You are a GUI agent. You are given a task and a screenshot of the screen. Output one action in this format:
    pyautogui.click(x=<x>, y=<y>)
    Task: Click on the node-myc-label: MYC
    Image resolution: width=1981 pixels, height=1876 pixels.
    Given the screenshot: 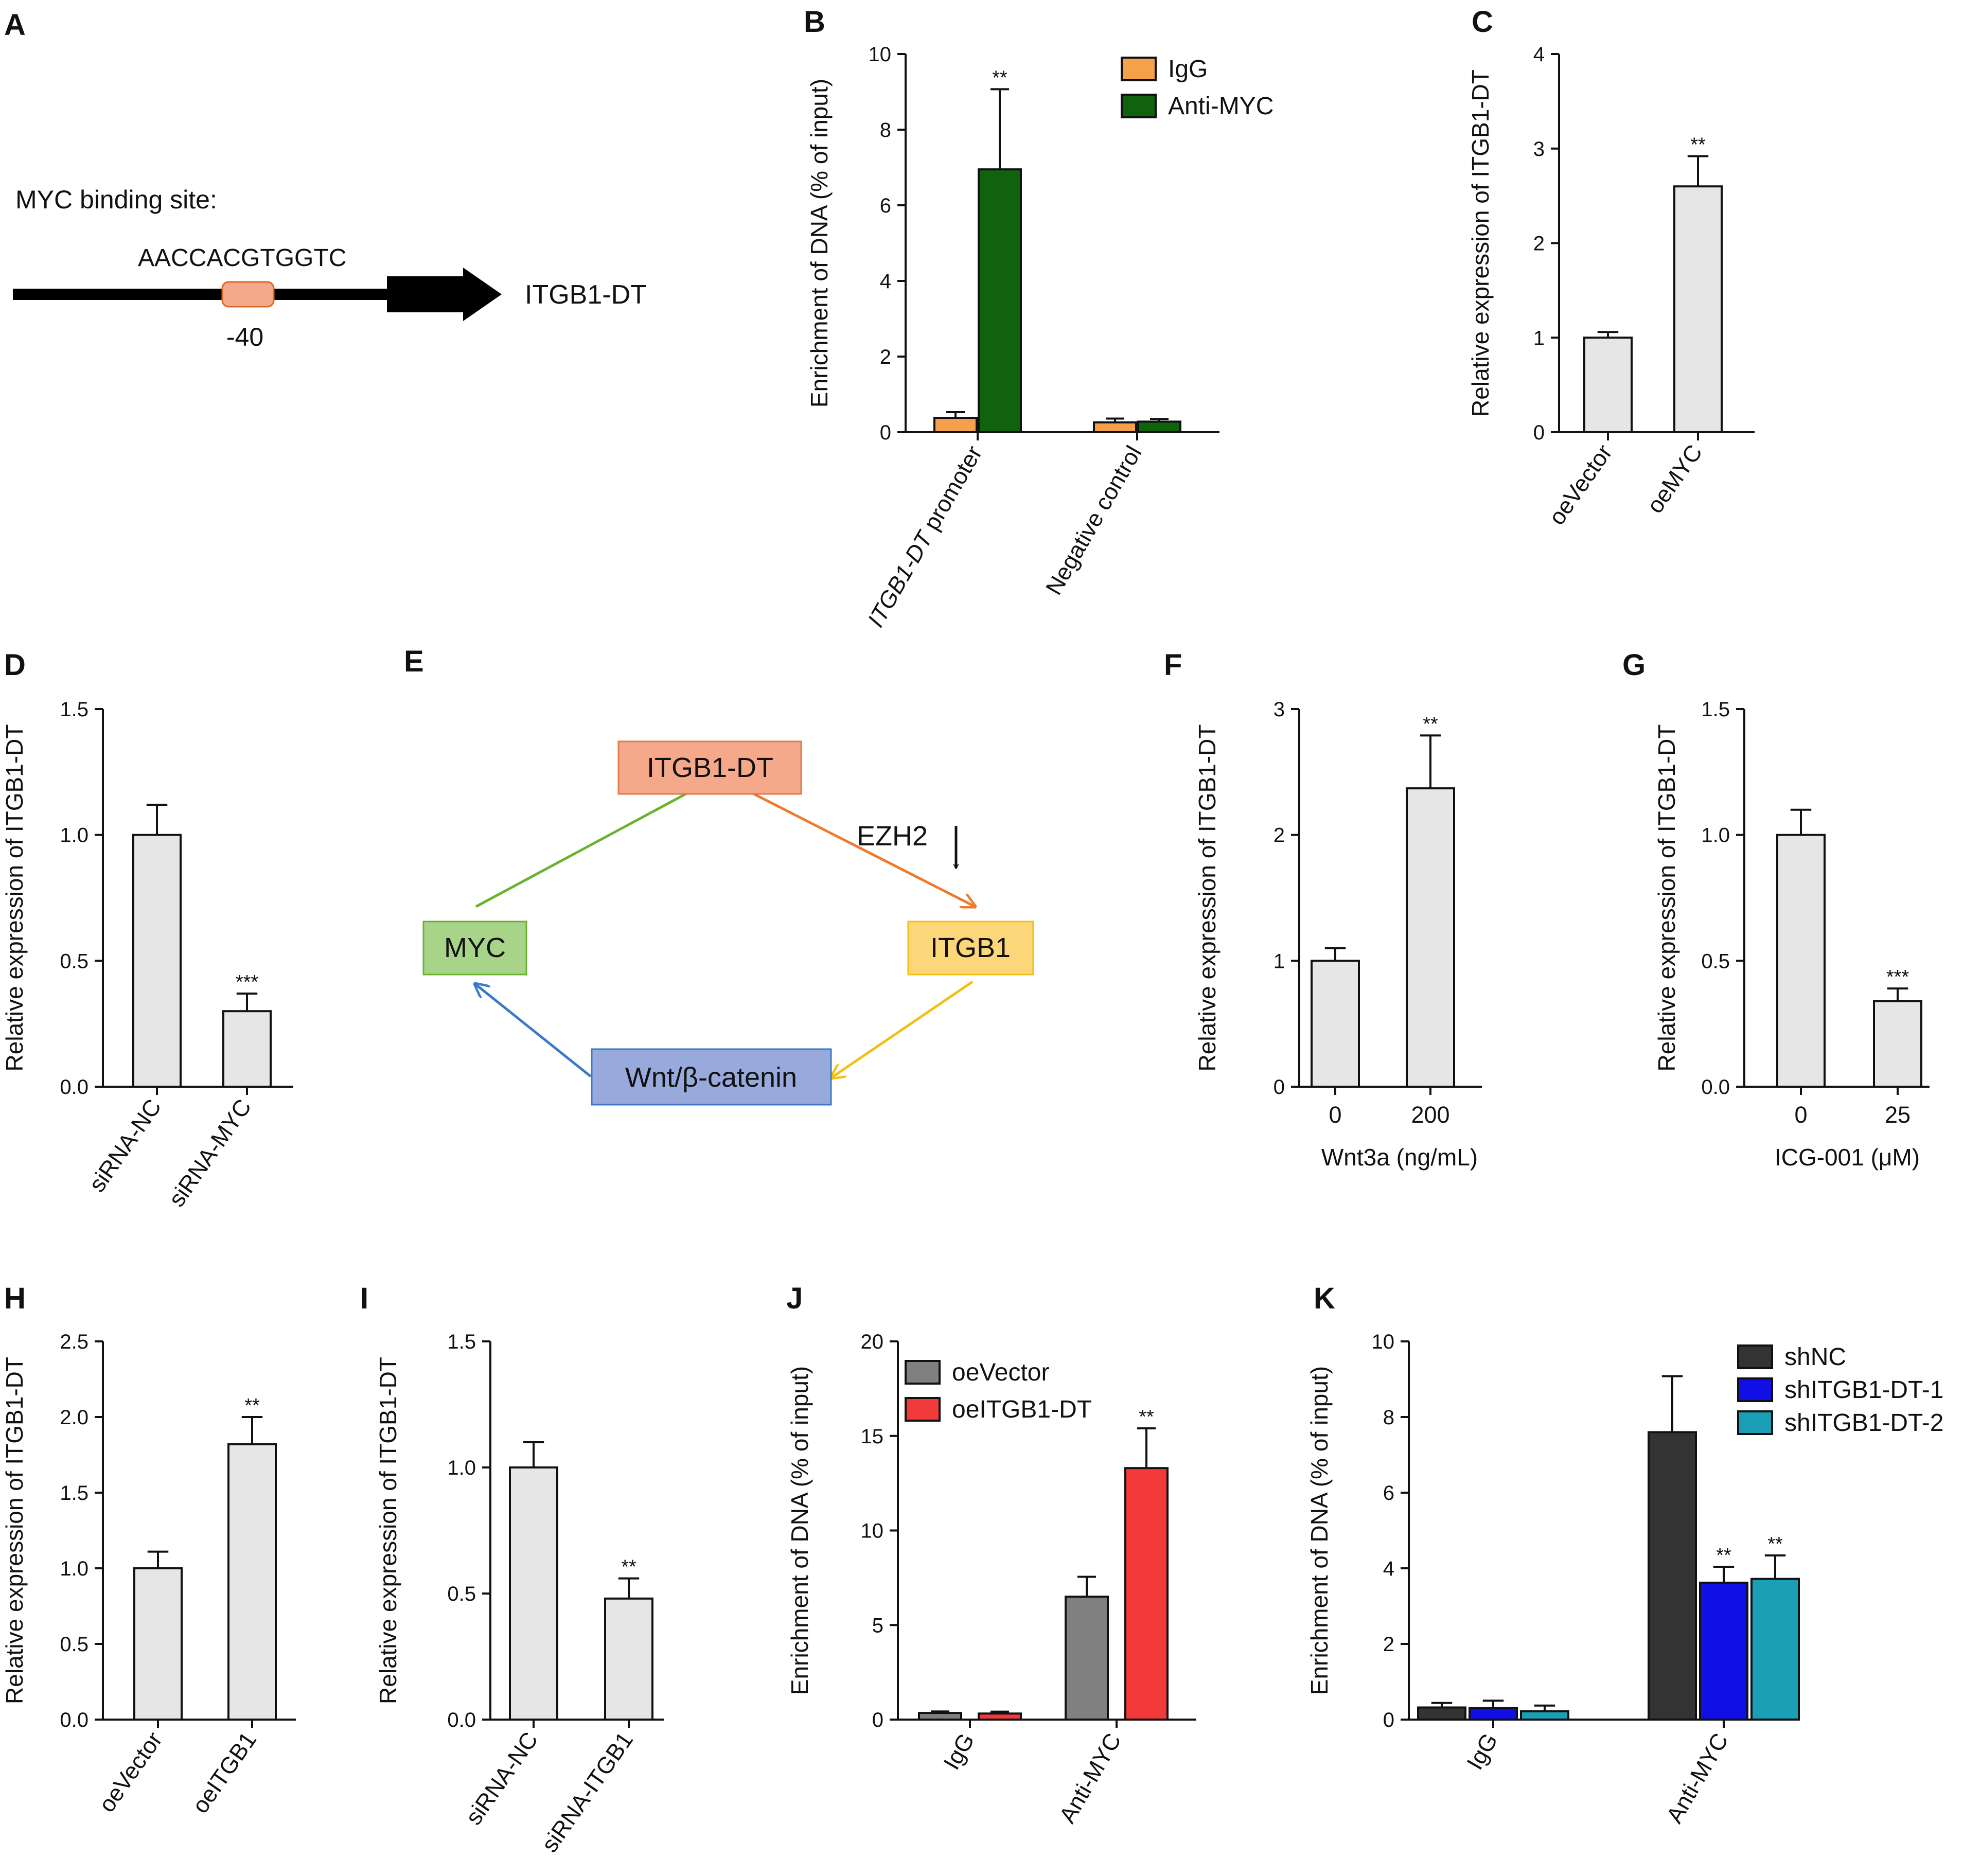 What is the action you would take?
    pyautogui.click(x=475, y=947)
    